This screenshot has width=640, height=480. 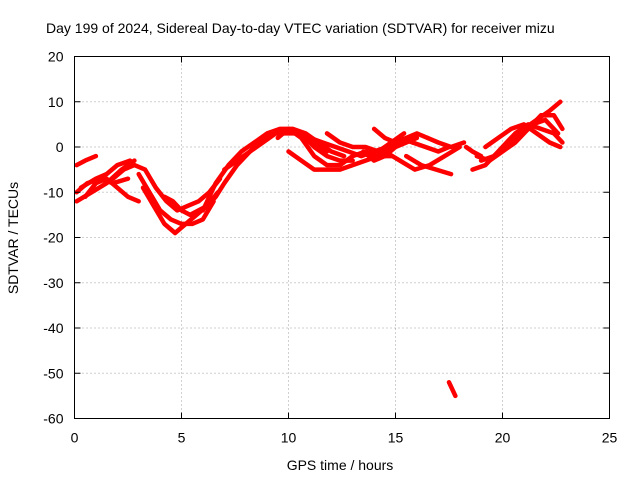 I want to click on series-line-sat-f, so click(x=166, y=187).